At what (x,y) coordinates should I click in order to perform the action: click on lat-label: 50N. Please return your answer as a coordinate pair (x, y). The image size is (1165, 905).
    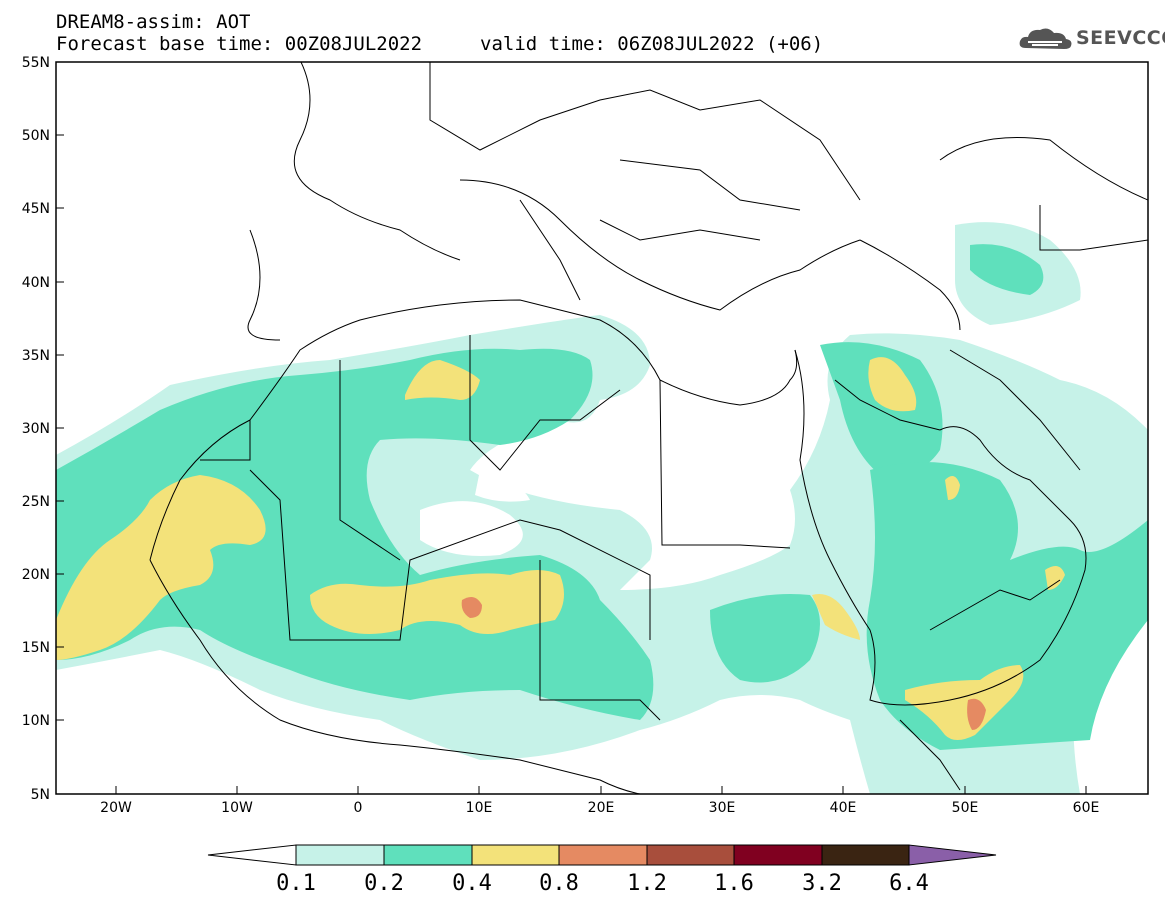
    Looking at the image, I should click on (36, 136).